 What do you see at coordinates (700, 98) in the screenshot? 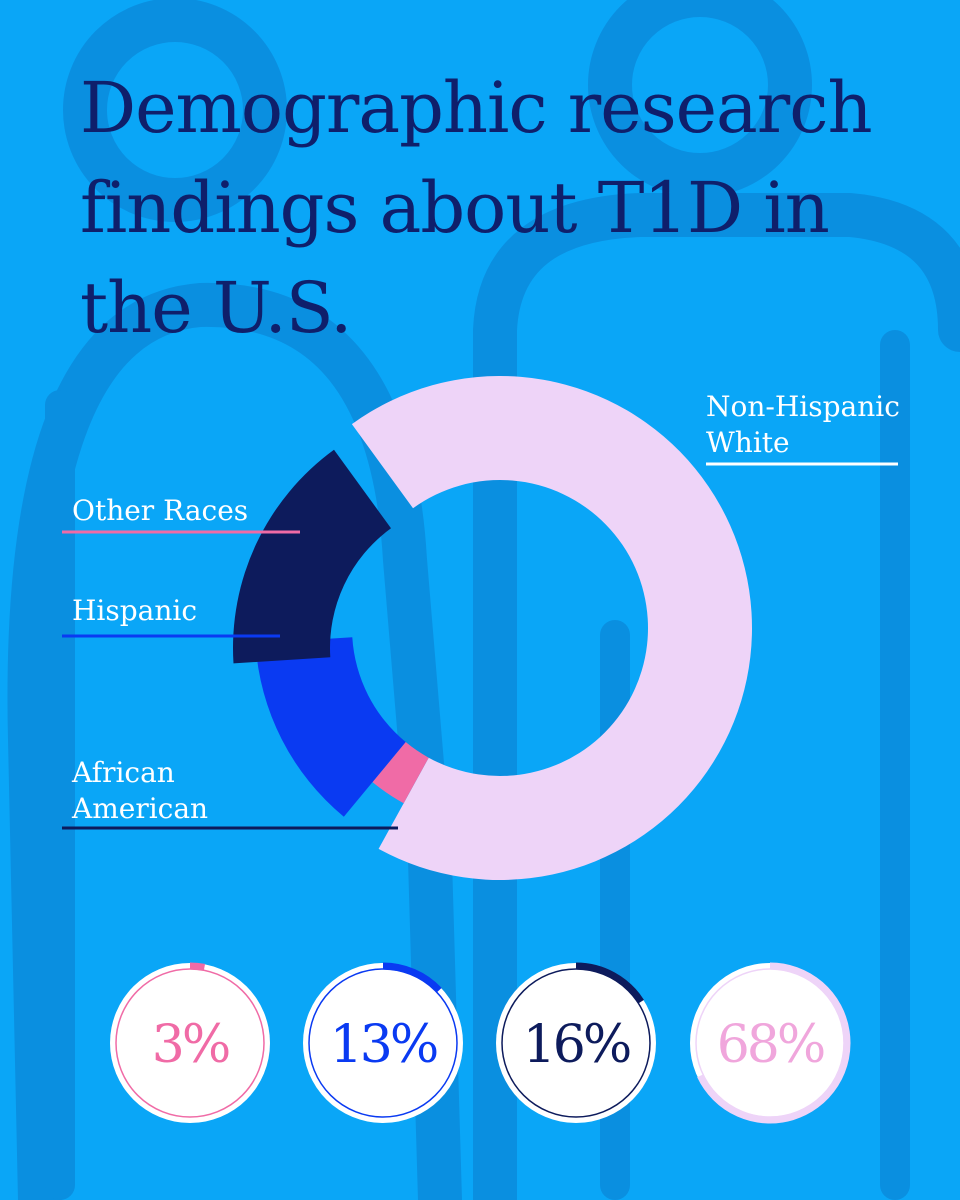
I see `right-figure-head` at bounding box center [700, 98].